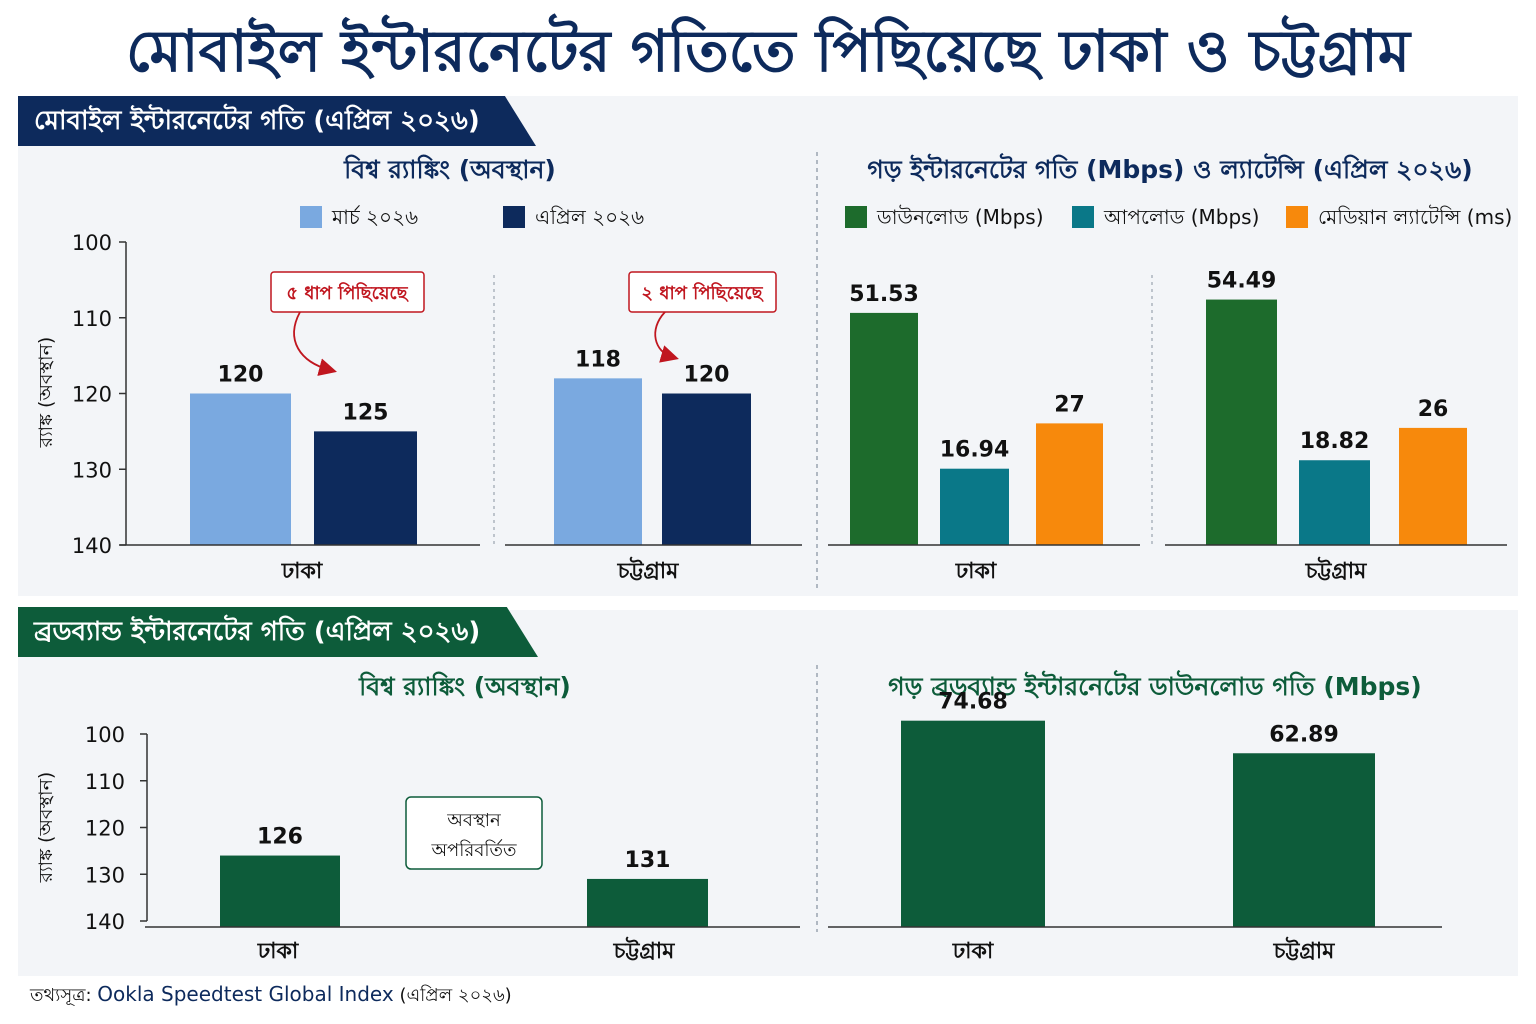 This screenshot has height=1024, width=1536. I want to click on bar-broadband-rank-dhaka, so click(280, 891).